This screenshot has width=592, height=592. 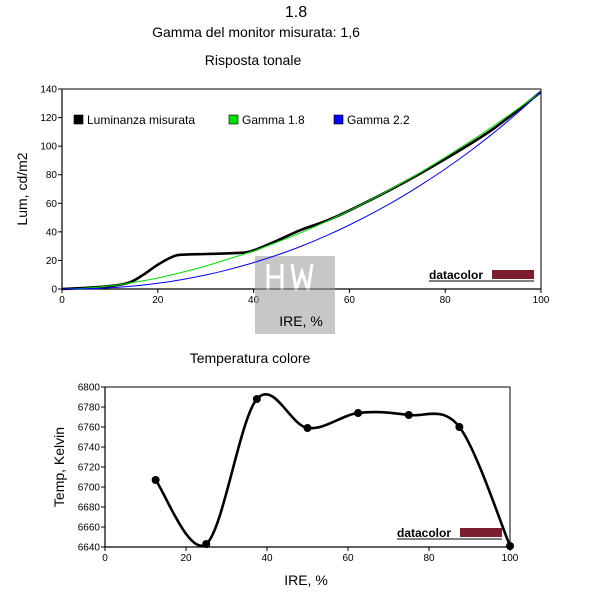 I want to click on tonal-x-tick-label: 80, so click(x=446, y=300).